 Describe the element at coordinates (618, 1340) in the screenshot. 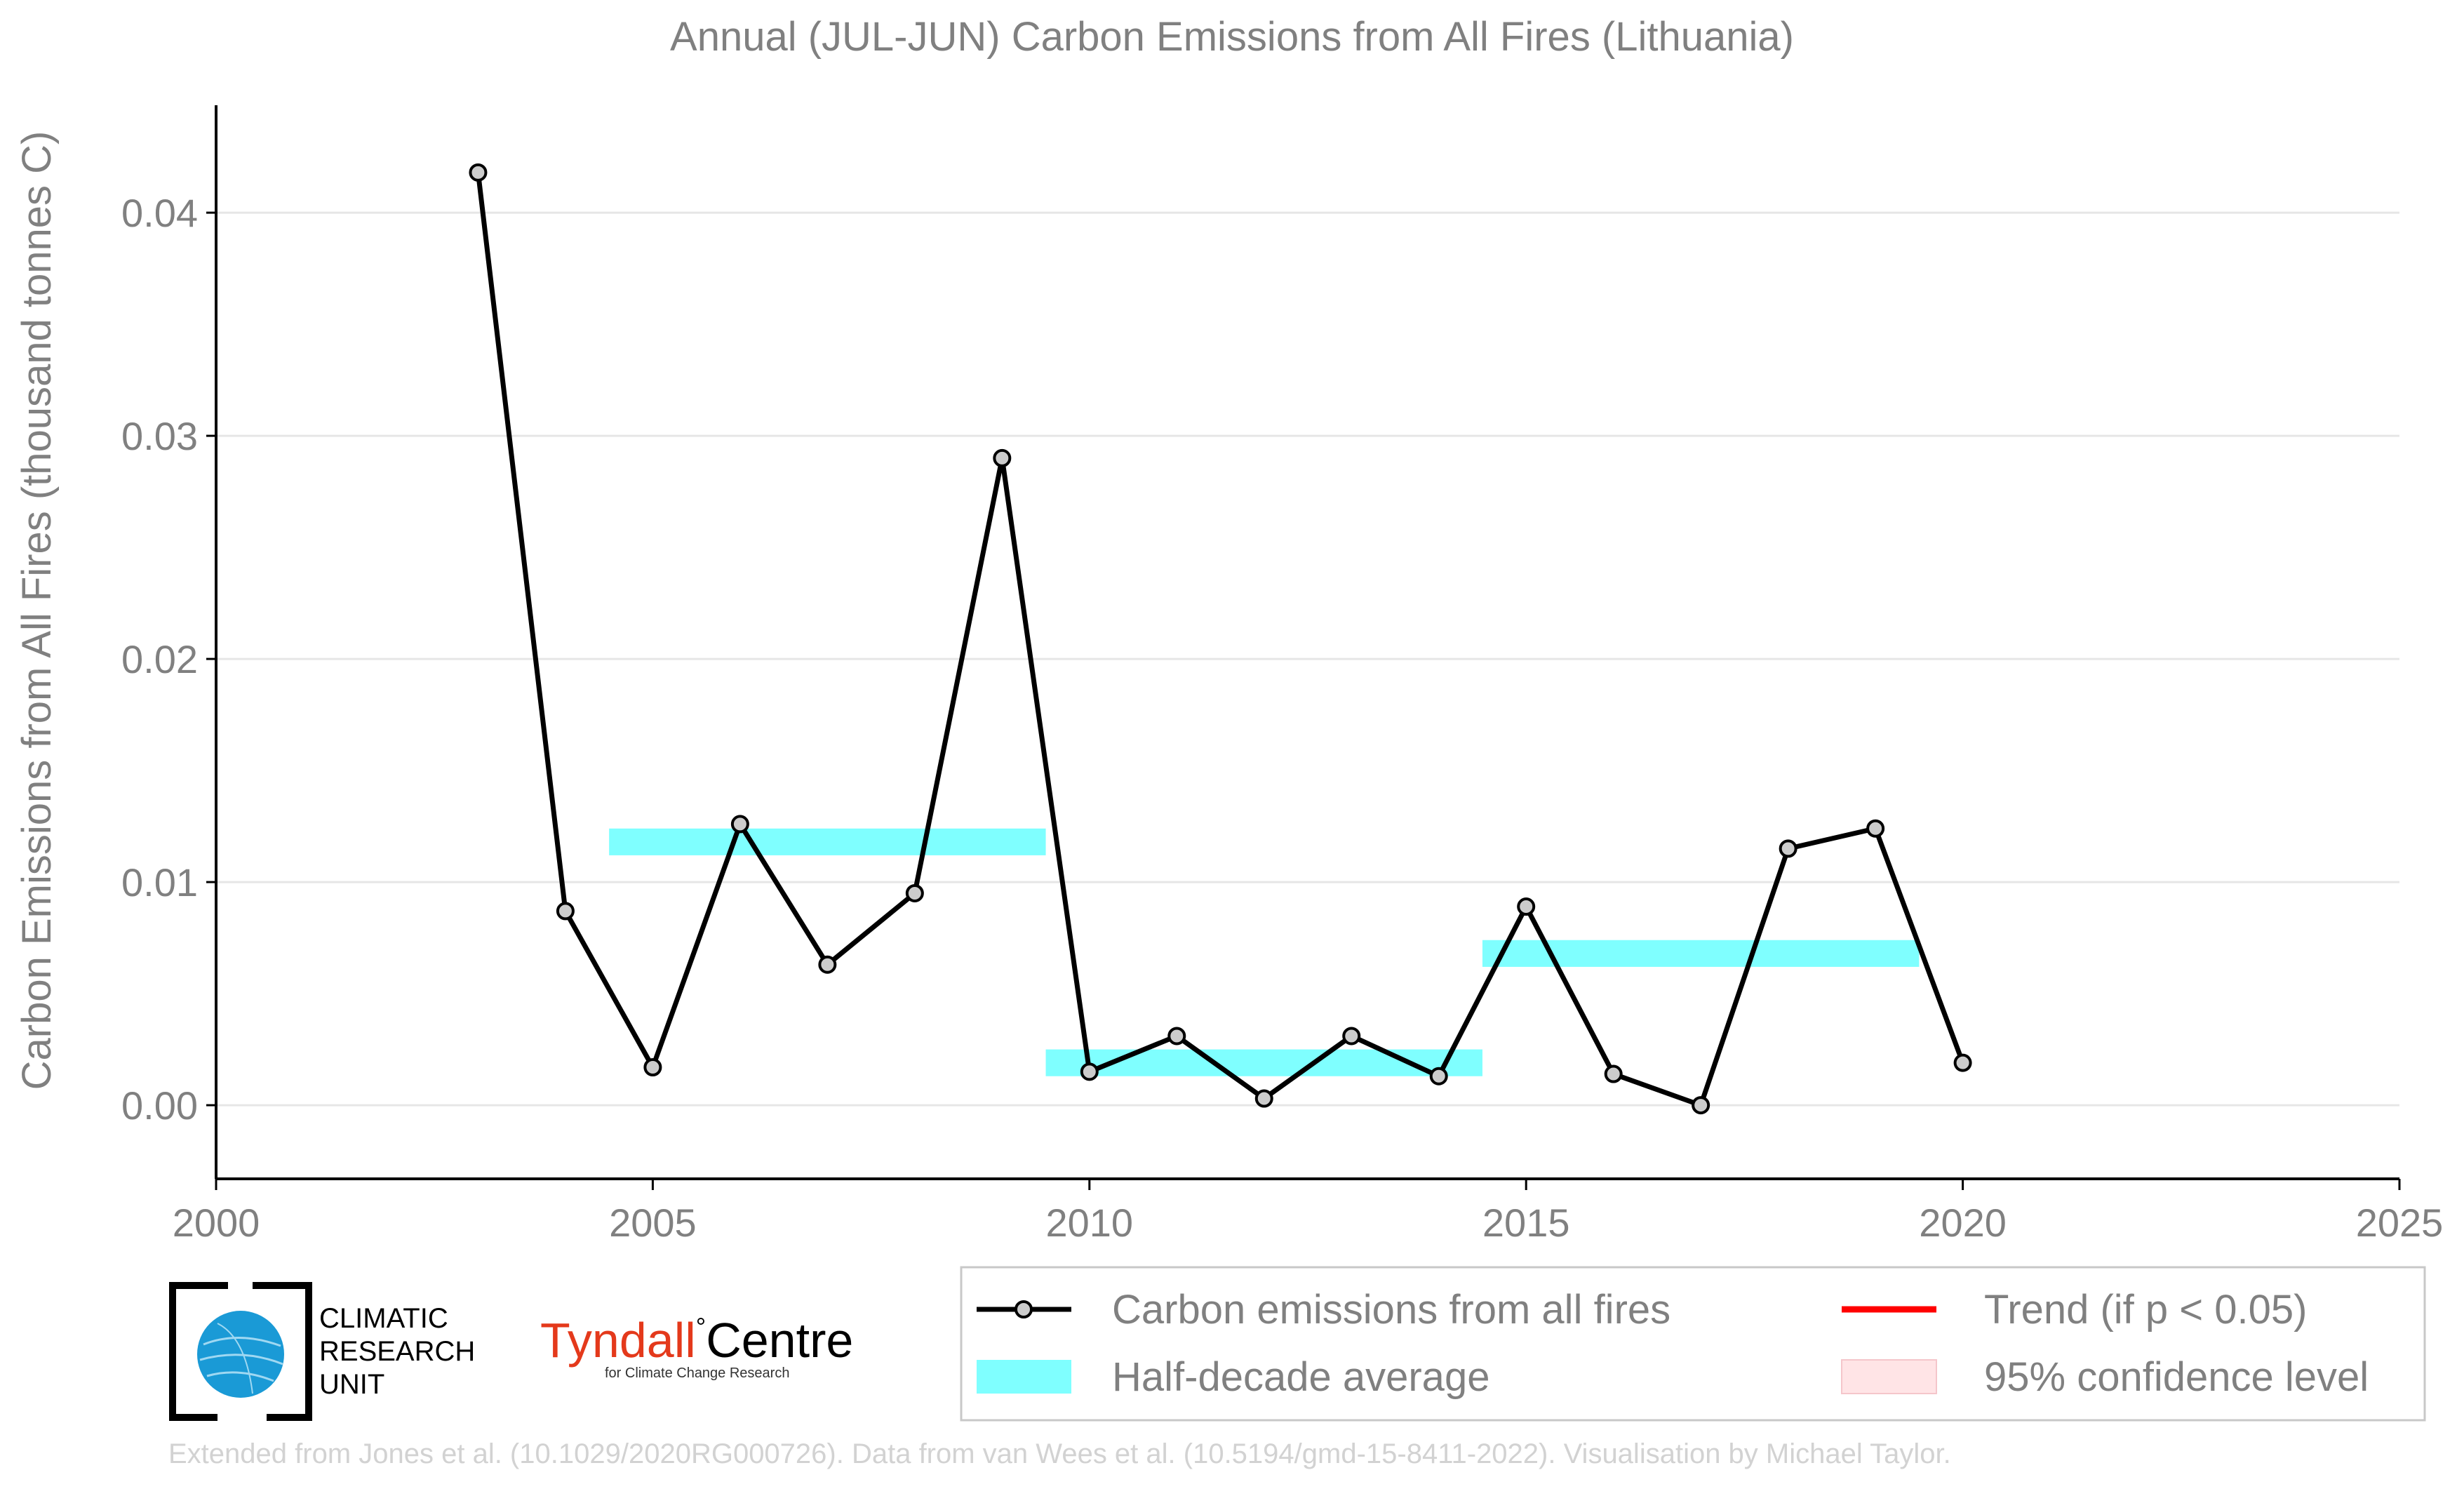

I see `tyndall-word: Tyndall` at that location.